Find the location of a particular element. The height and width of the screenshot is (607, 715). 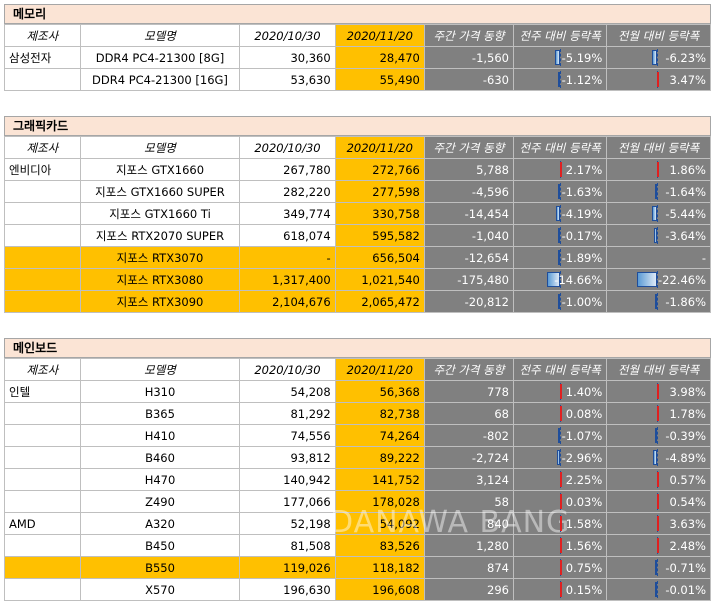

price-1120-cell: 89,222 is located at coordinates (379, 457).